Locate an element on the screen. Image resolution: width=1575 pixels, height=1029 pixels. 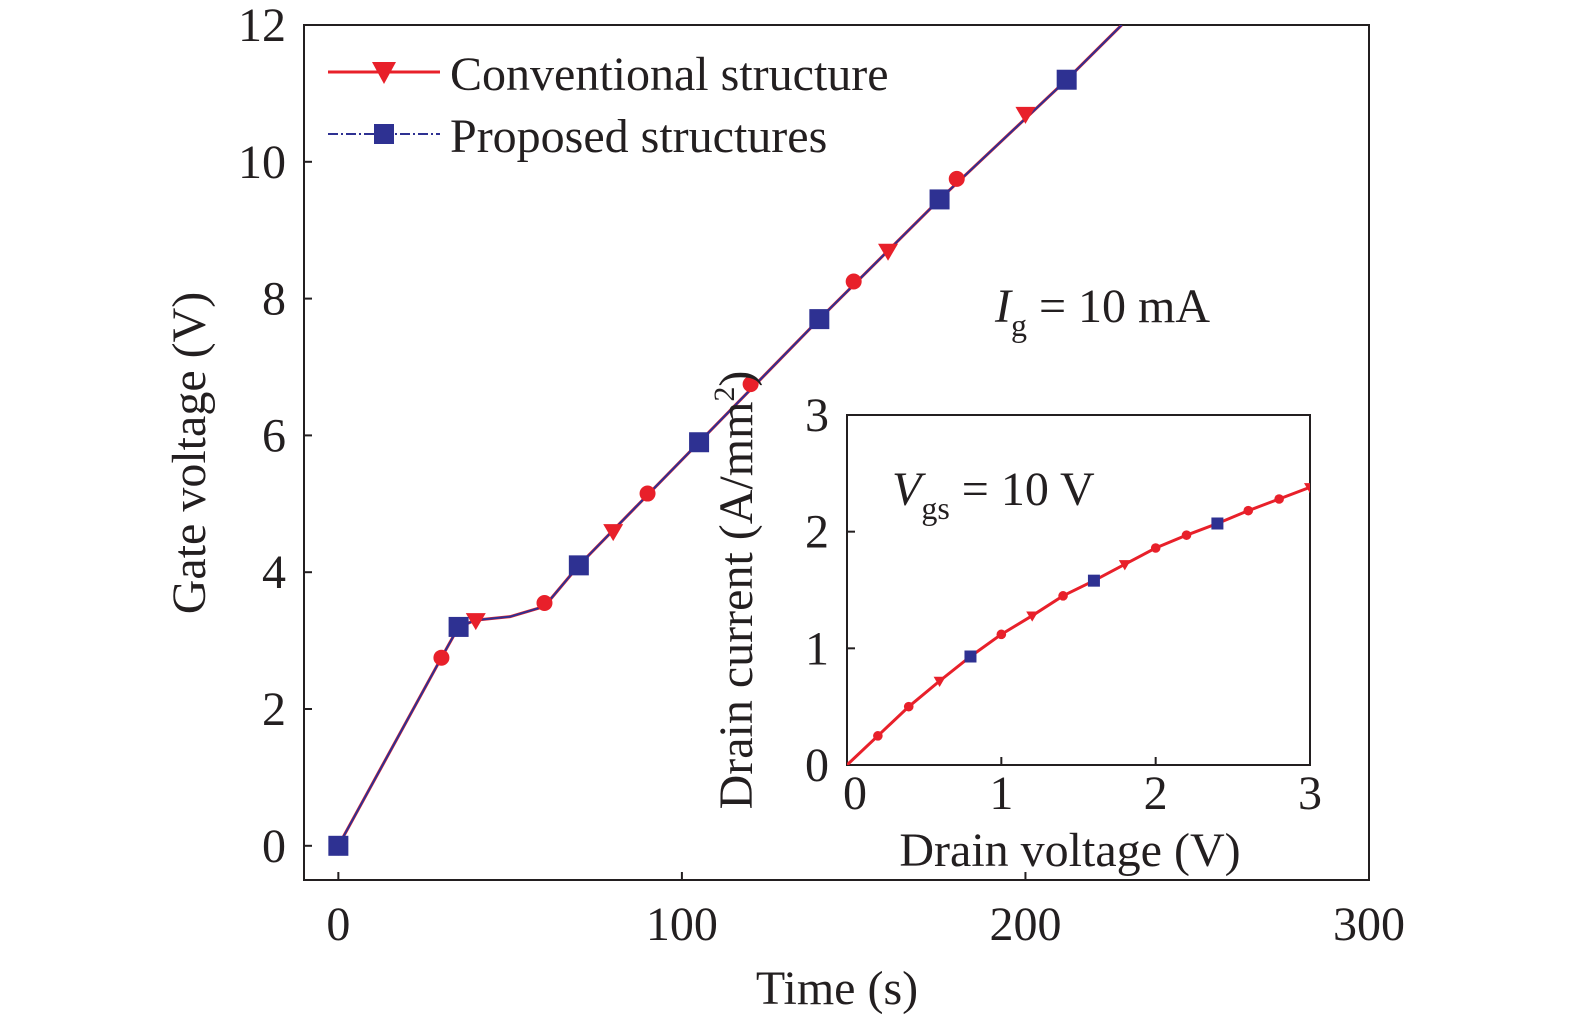
x-tick-label: 3 is located at coordinates (1310, 793).